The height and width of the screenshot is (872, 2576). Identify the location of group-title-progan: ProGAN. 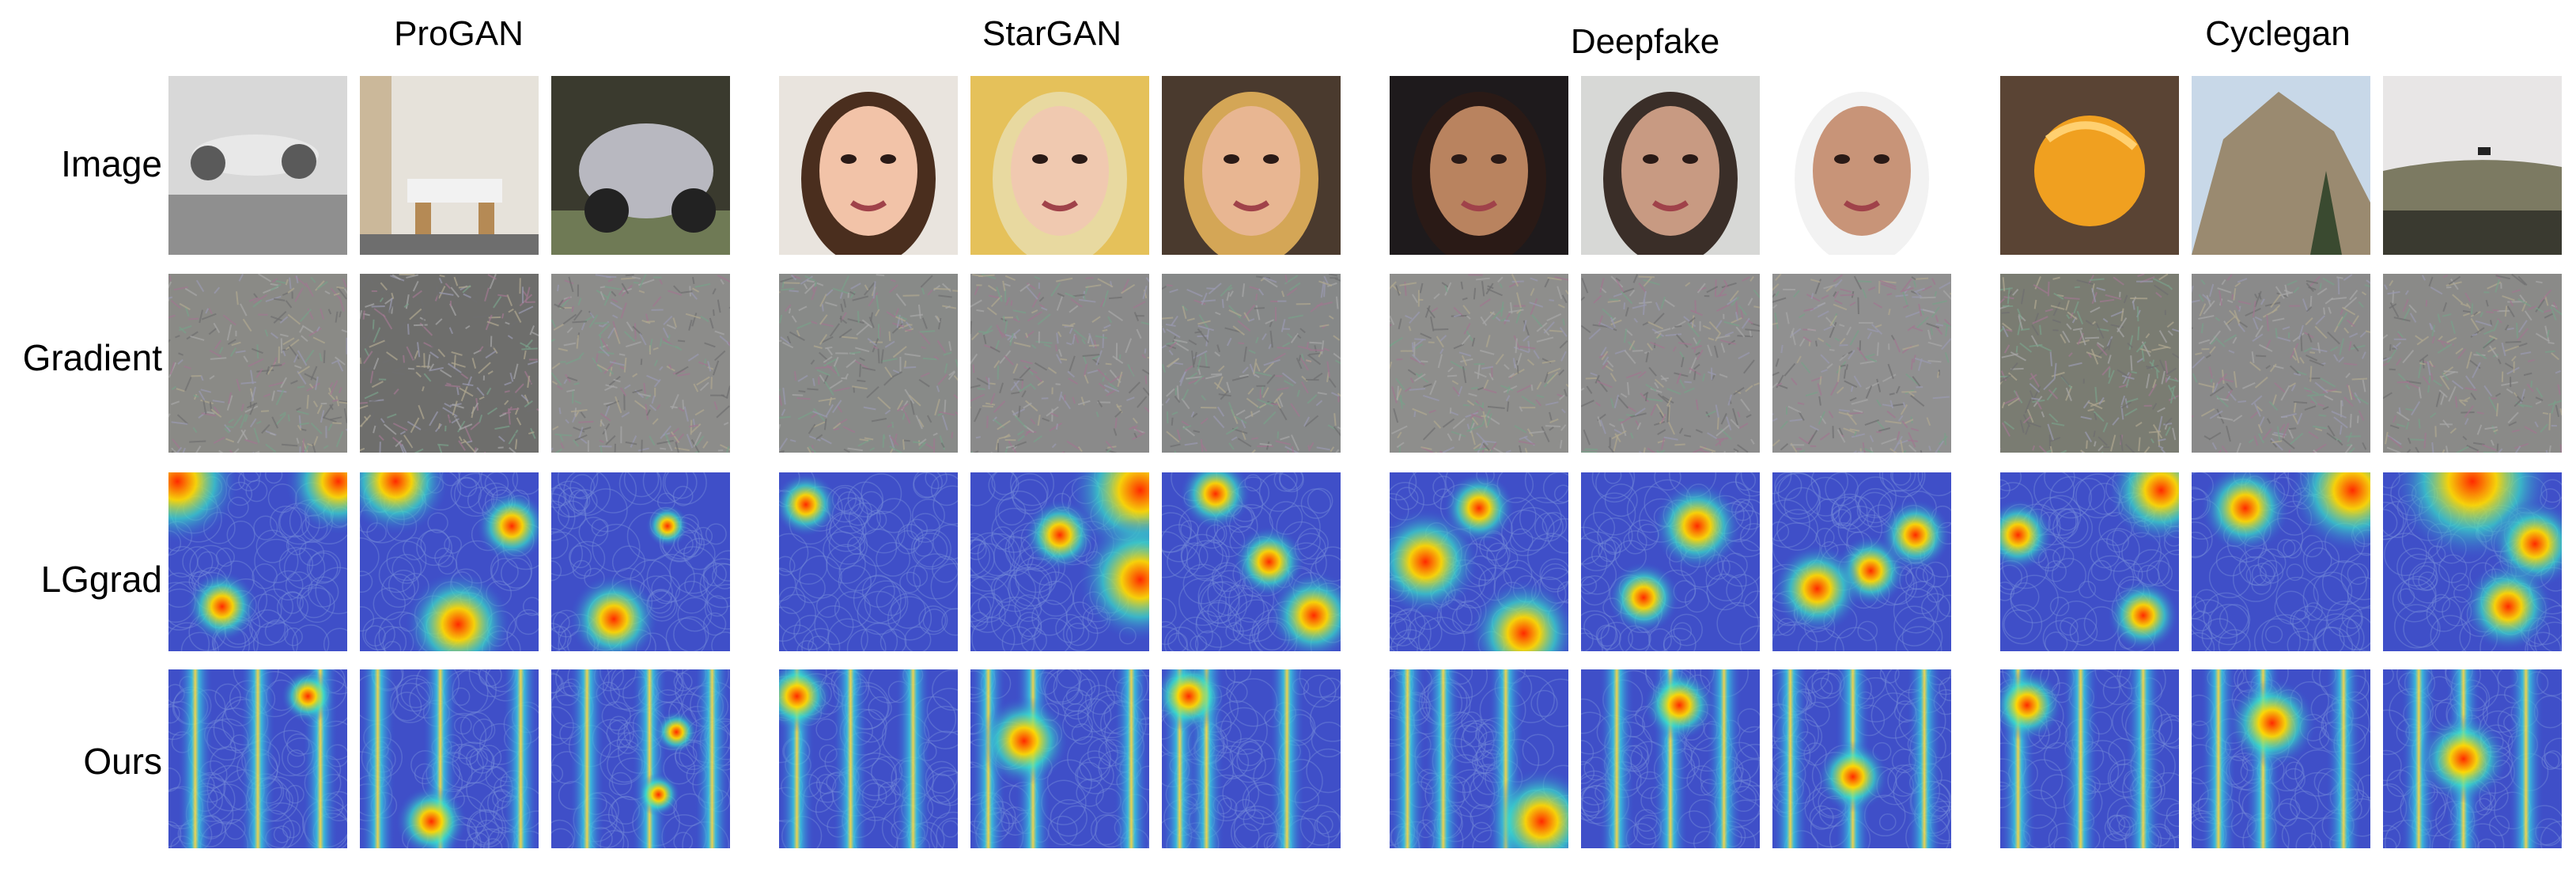
(459, 33).